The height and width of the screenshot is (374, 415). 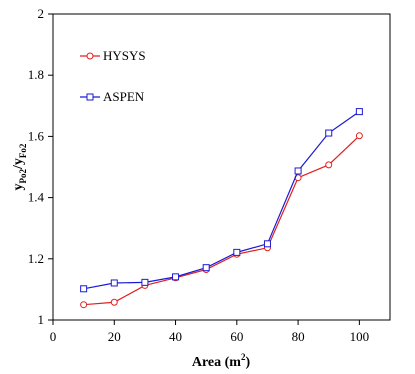 I want to click on y-tick-label: 1.6, so click(x=36, y=135).